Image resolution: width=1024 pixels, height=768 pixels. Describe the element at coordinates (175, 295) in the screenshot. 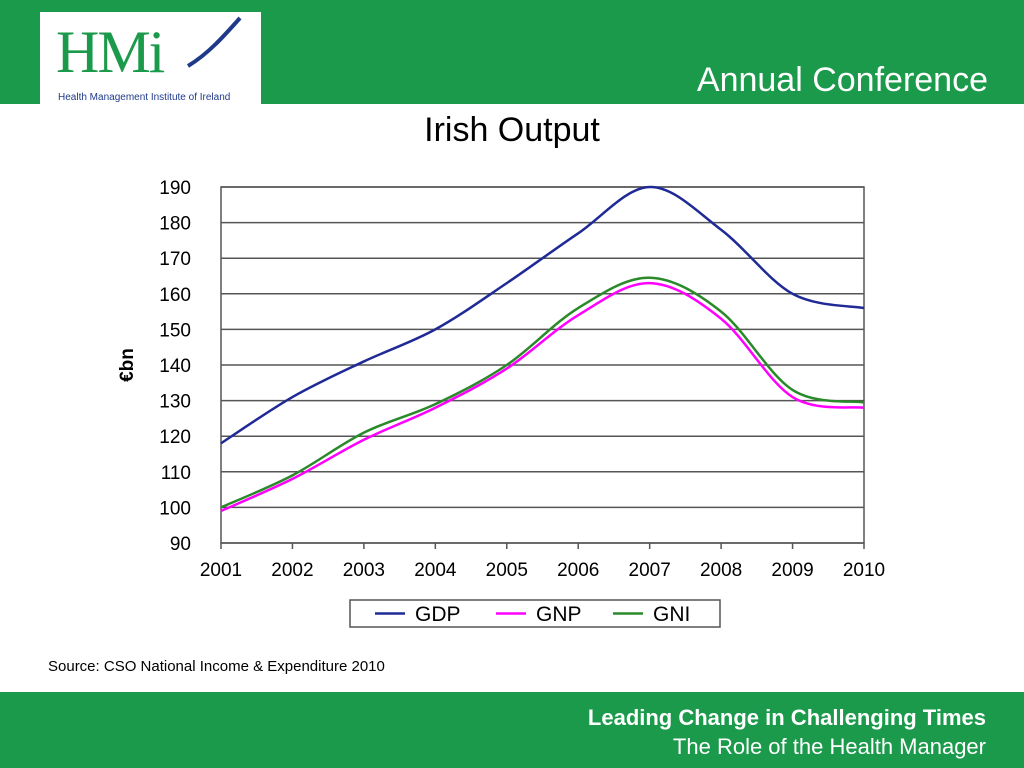

I see `y-tick-label: 160` at that location.